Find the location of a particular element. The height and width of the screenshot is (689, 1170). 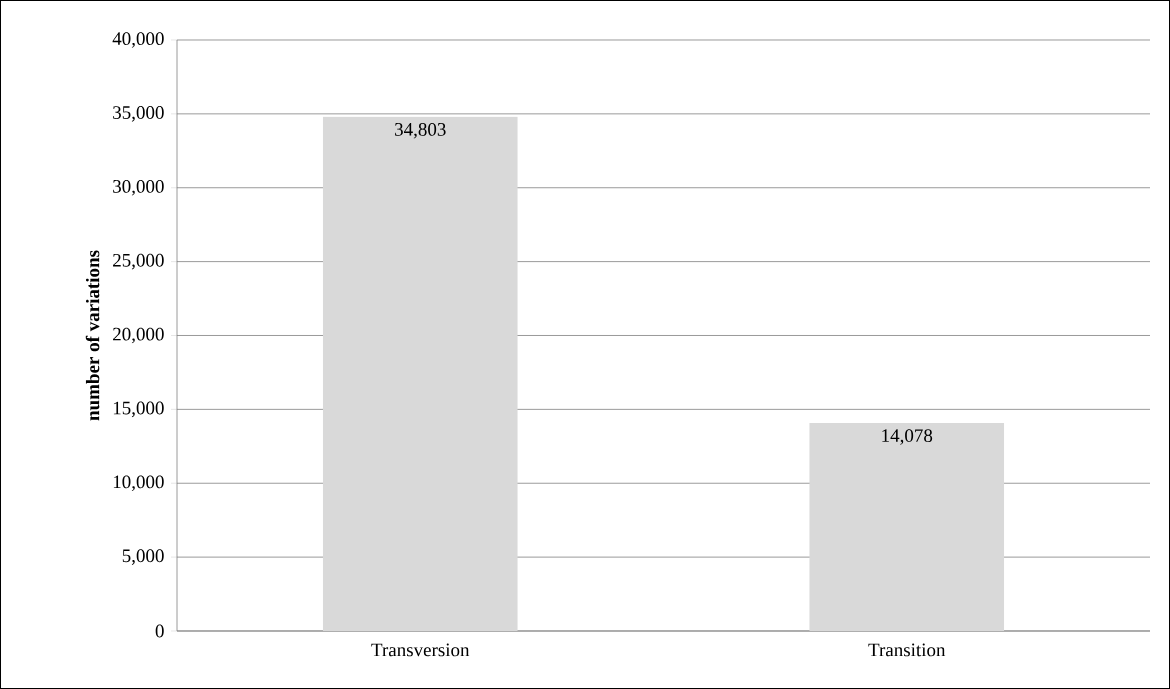

y-tick-label: 20,000 is located at coordinates (138, 335).